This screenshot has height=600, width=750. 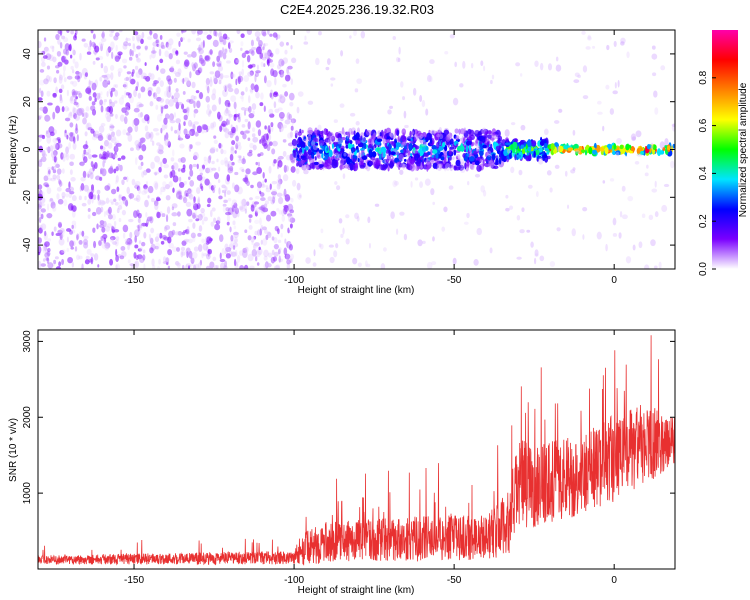 What do you see at coordinates (703, 173) in the screenshot?
I see `colorbar-tick-label: 0.4` at bounding box center [703, 173].